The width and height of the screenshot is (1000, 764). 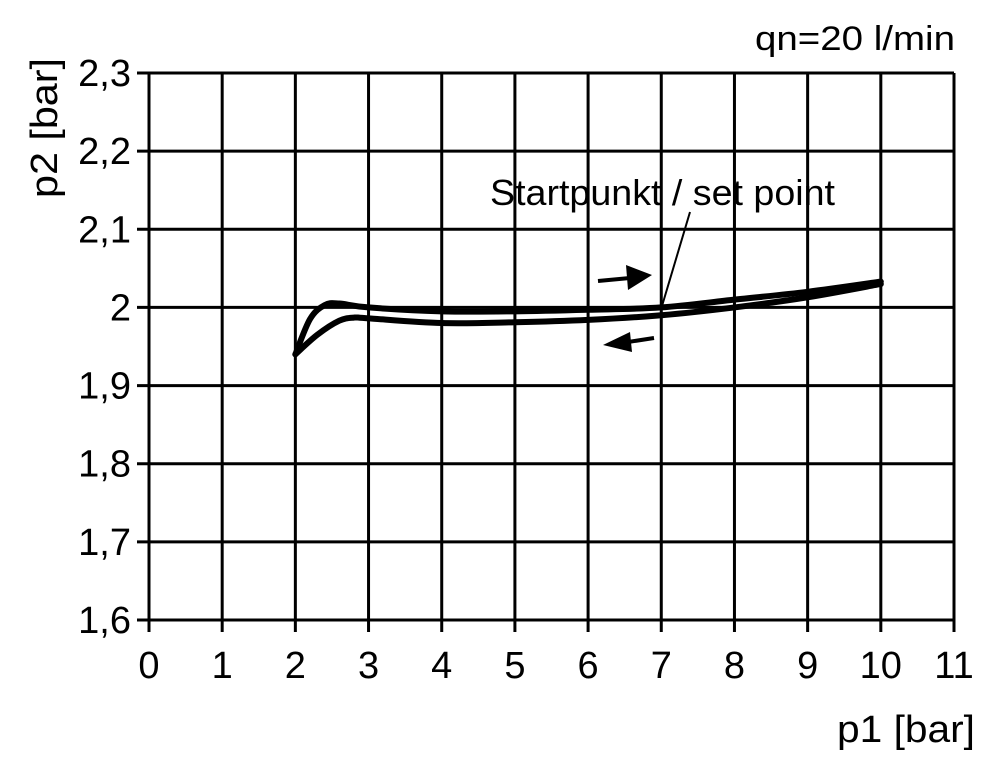 What do you see at coordinates (222, 666) in the screenshot?
I see `x-tick-label: 1` at bounding box center [222, 666].